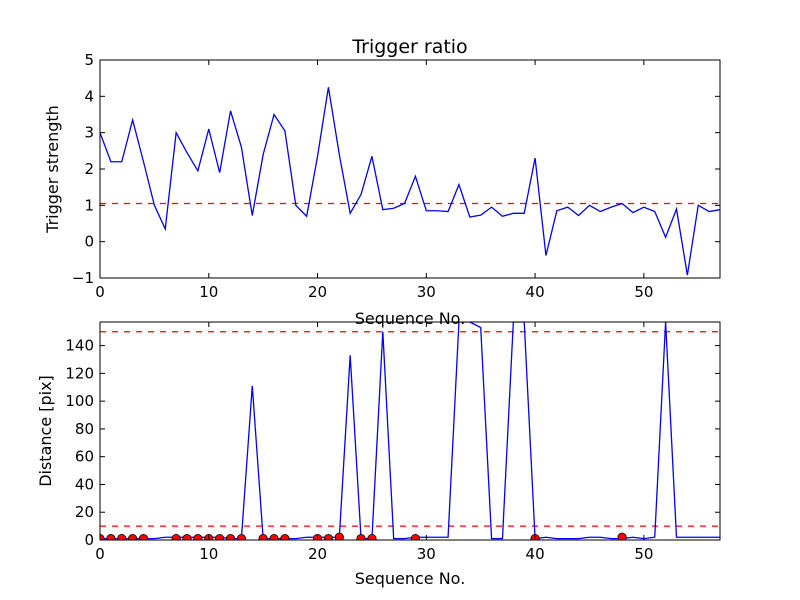  Describe the element at coordinates (89, 133) in the screenshot. I see `top-y-tick-label: 3` at that location.